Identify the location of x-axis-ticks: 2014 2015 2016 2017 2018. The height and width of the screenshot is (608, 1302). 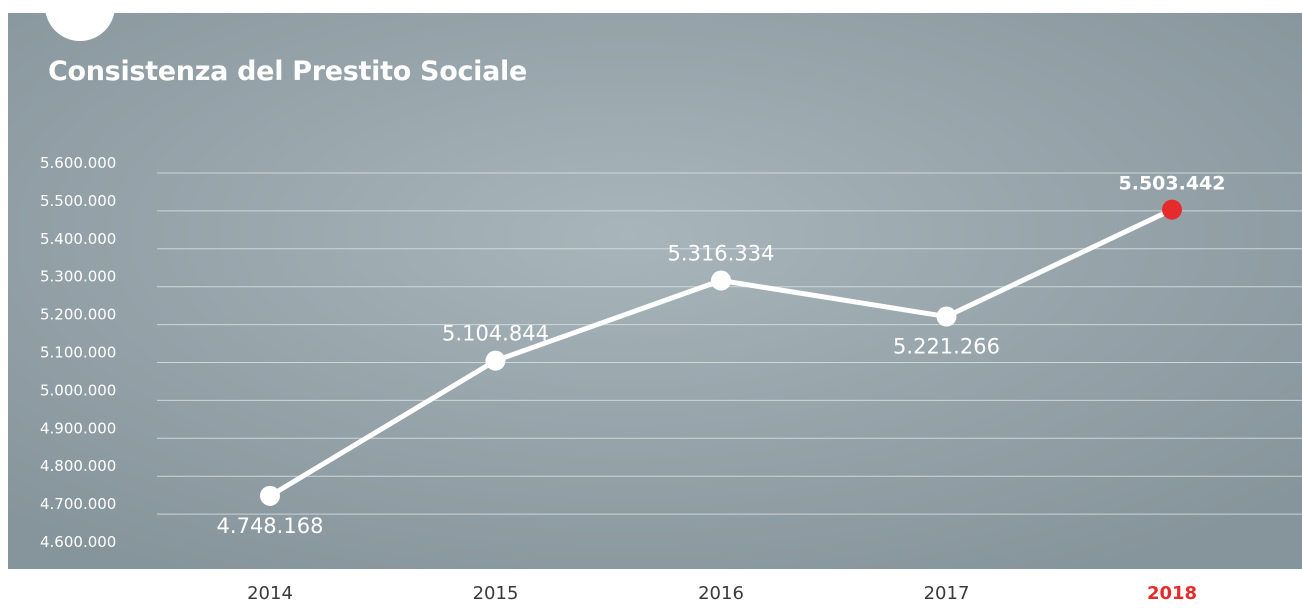
(722, 593).